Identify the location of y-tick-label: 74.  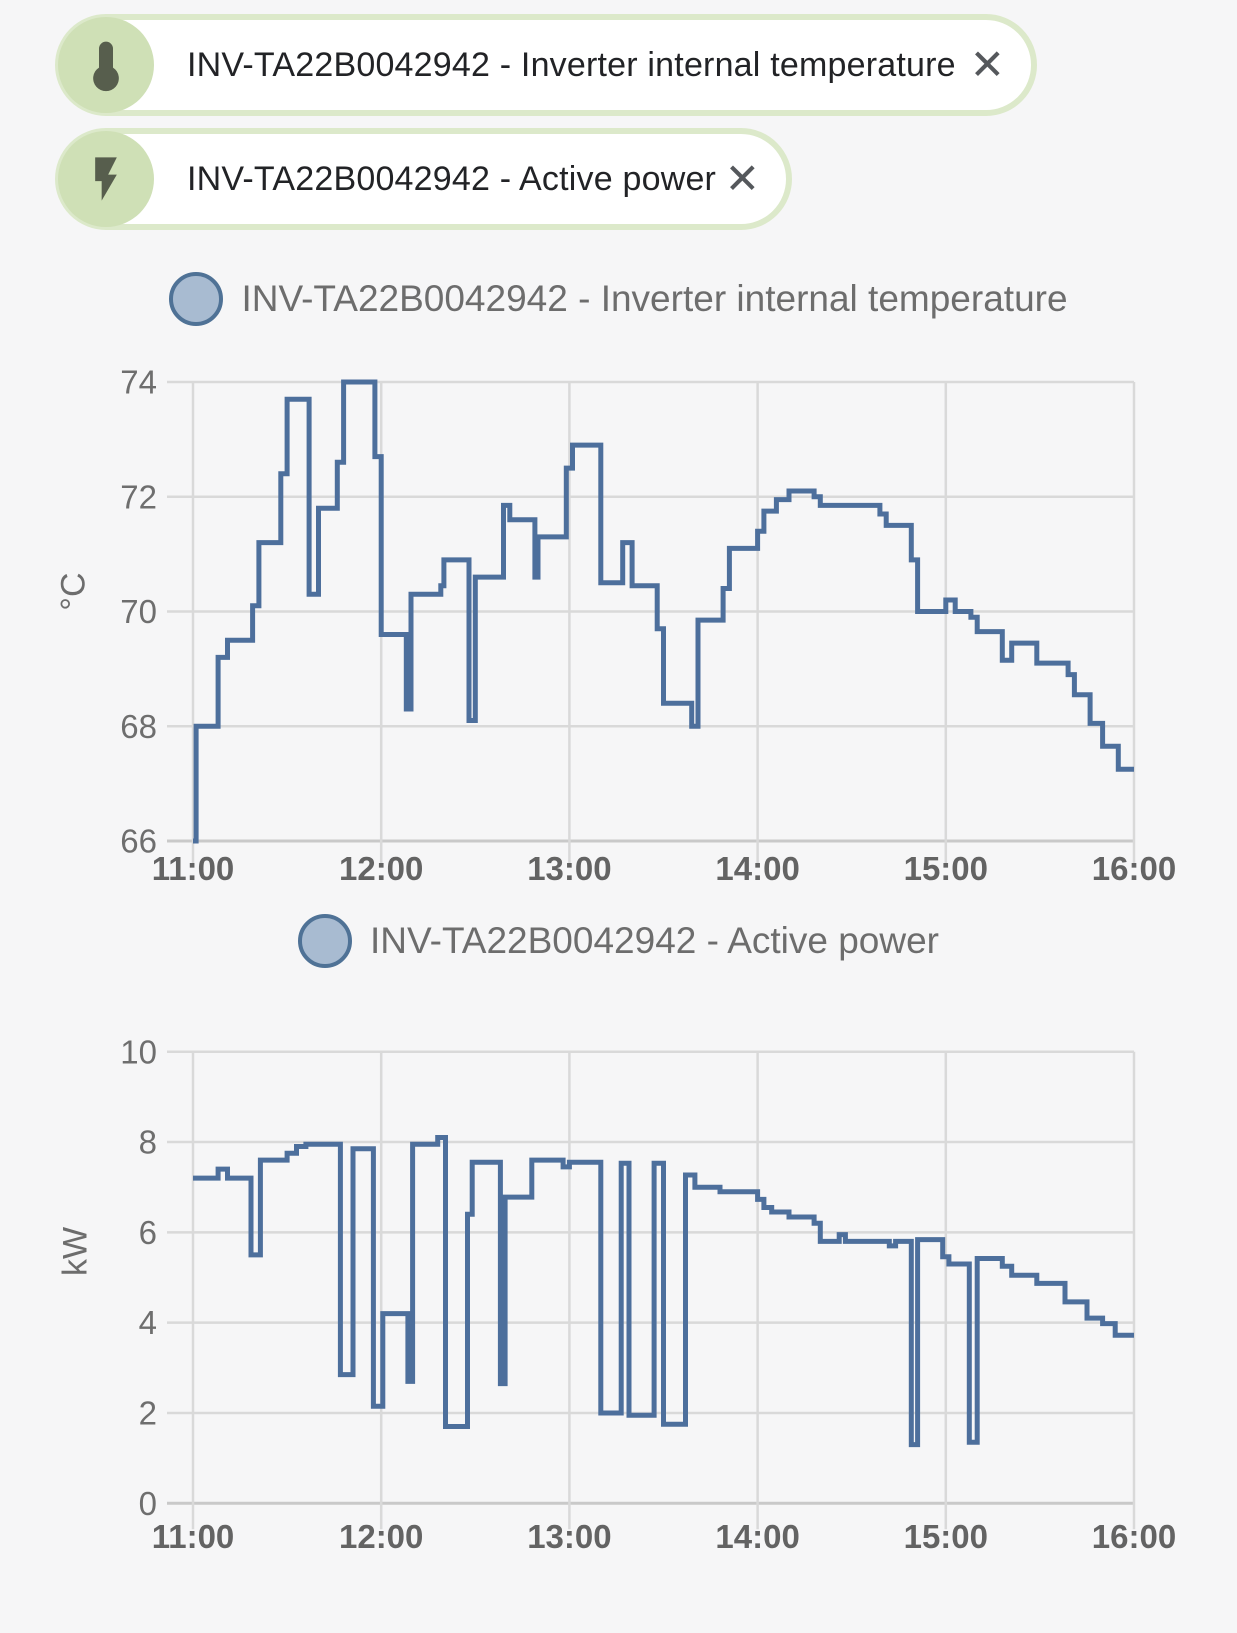
(138, 382).